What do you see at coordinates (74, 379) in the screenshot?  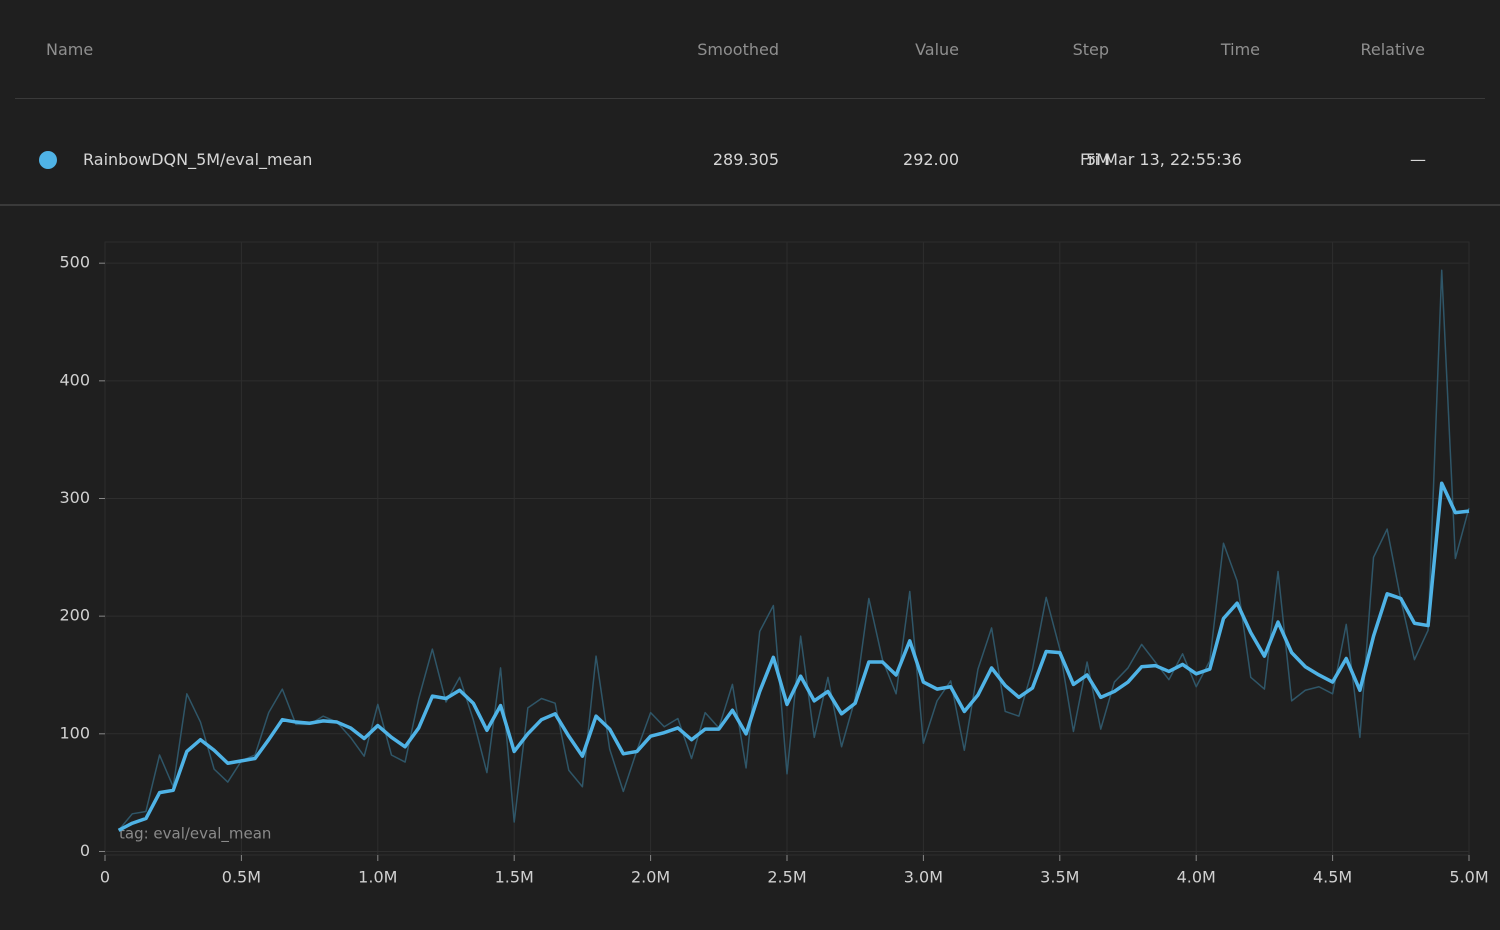 I see `y-tick-label: 400` at bounding box center [74, 379].